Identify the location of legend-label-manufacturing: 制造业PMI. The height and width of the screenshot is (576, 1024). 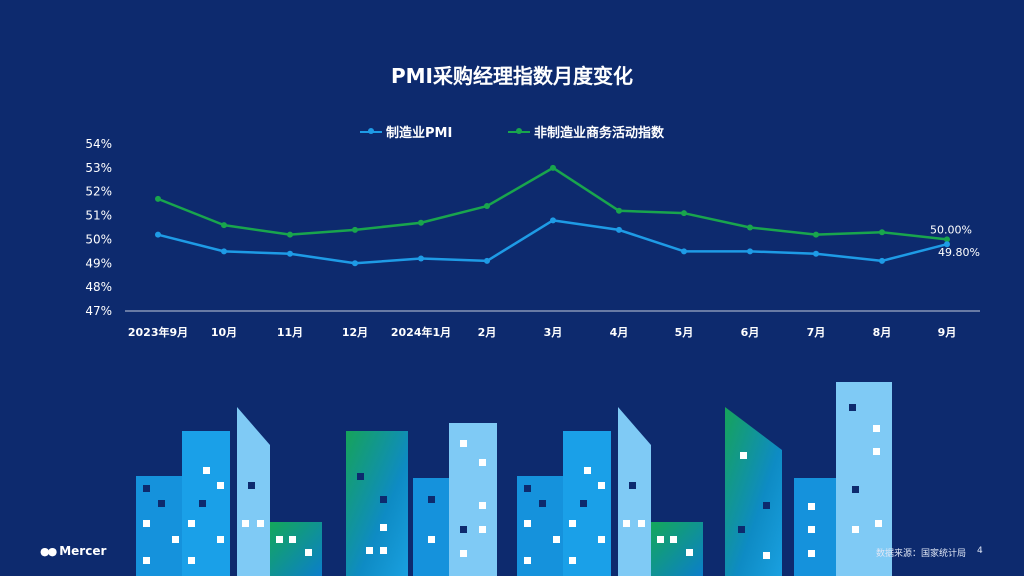
(419, 133).